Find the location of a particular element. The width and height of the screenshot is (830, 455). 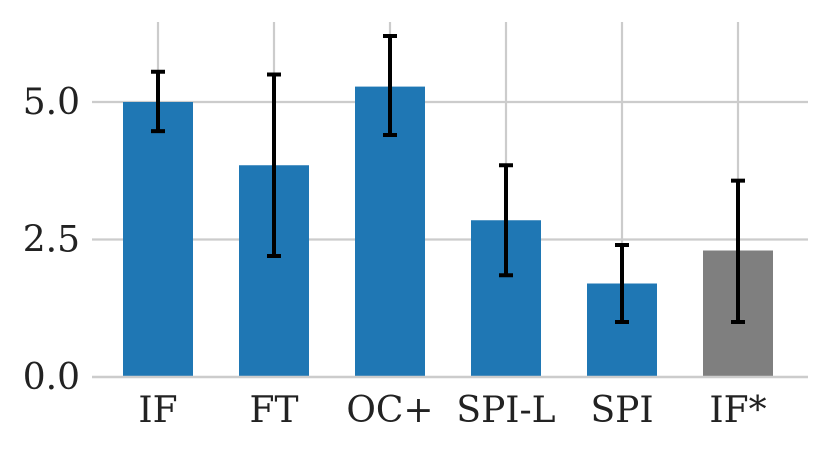

y-tick-label-0: 0.0 is located at coordinates (51, 377).